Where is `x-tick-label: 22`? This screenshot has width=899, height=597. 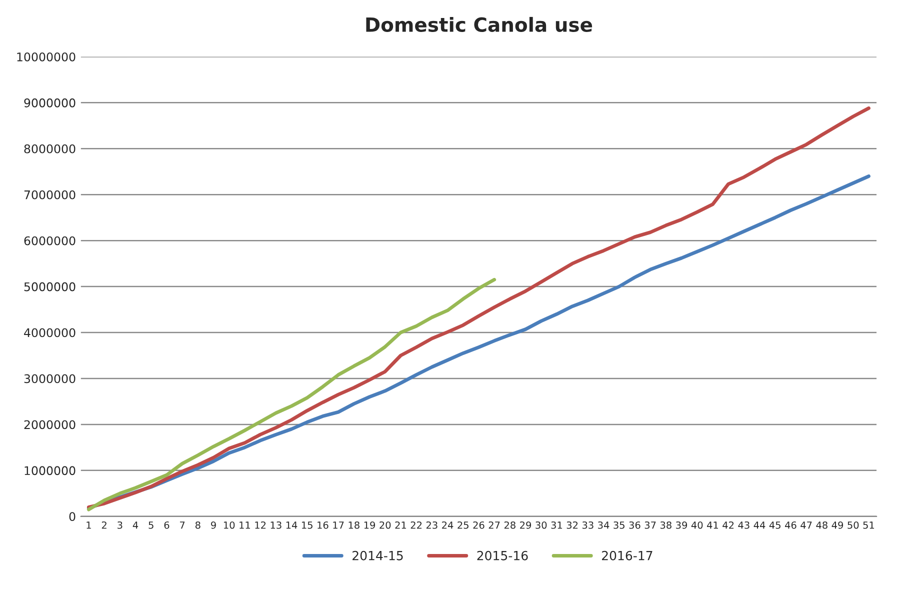 x-tick-label: 22 is located at coordinates (416, 525).